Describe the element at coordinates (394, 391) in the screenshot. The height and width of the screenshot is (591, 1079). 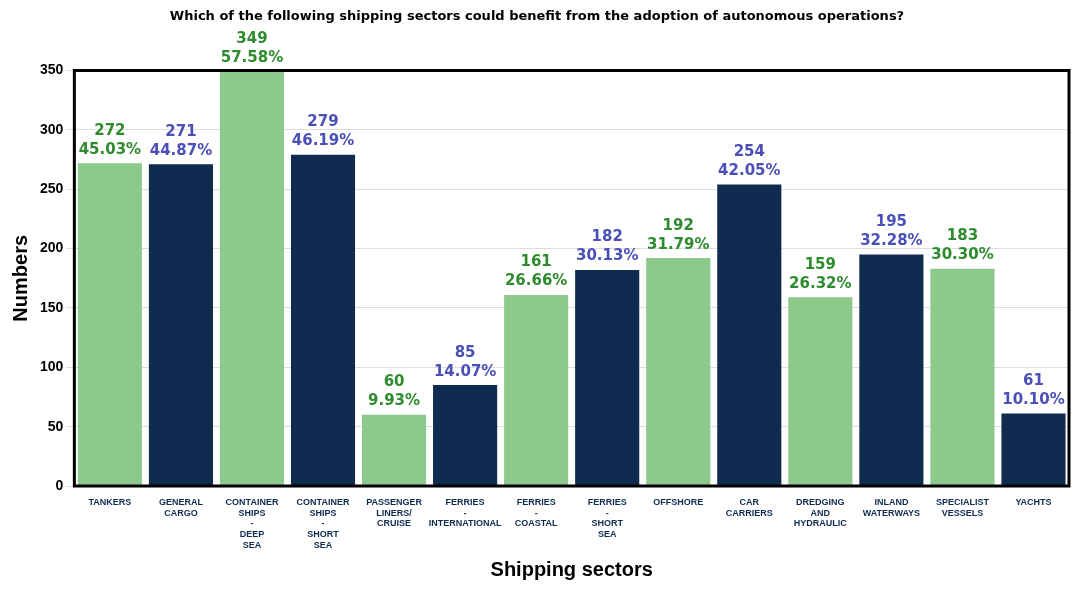
I see `data-label: 60 9.93%` at that location.